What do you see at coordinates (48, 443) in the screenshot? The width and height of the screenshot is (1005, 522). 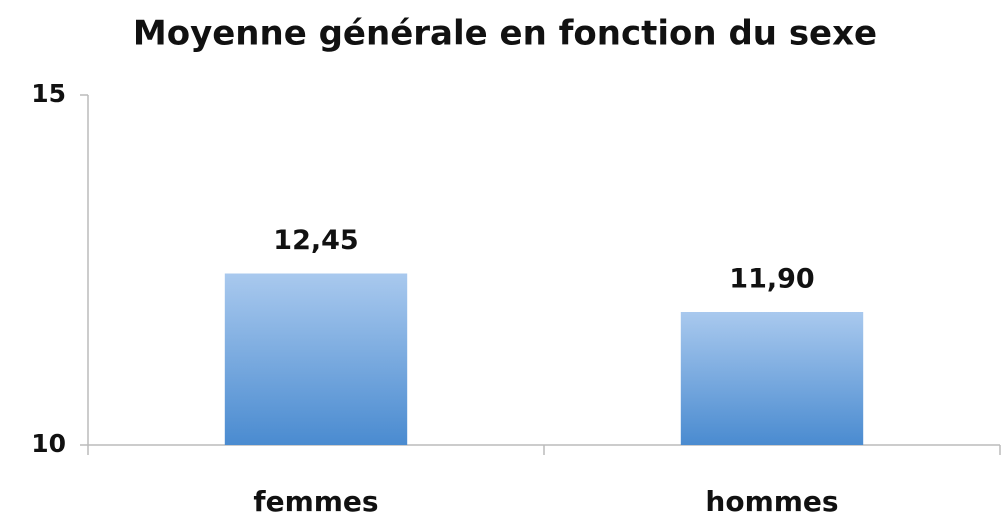 I see `y-tick-label: 10` at bounding box center [48, 443].